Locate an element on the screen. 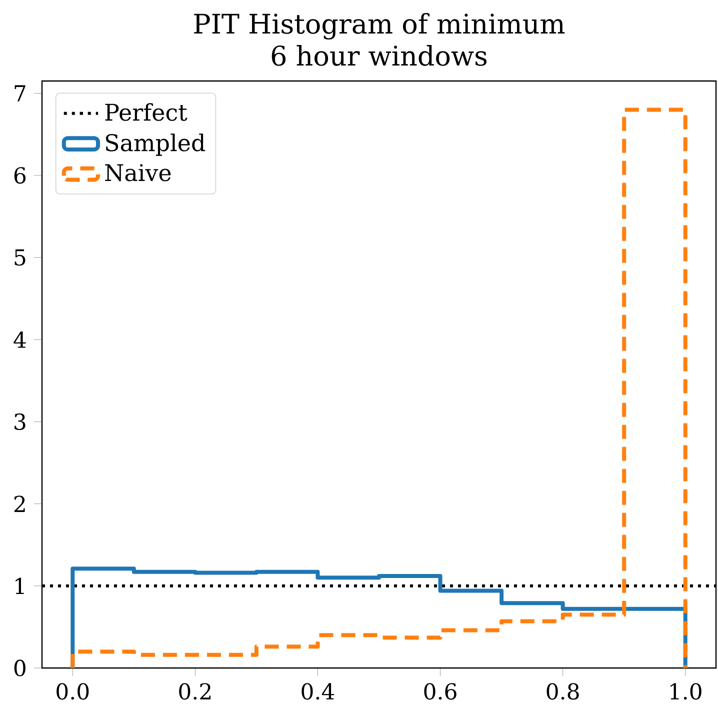 Image resolution: width=718 pixels, height=715 pixels. y-tick-label: 6 is located at coordinates (20, 175).